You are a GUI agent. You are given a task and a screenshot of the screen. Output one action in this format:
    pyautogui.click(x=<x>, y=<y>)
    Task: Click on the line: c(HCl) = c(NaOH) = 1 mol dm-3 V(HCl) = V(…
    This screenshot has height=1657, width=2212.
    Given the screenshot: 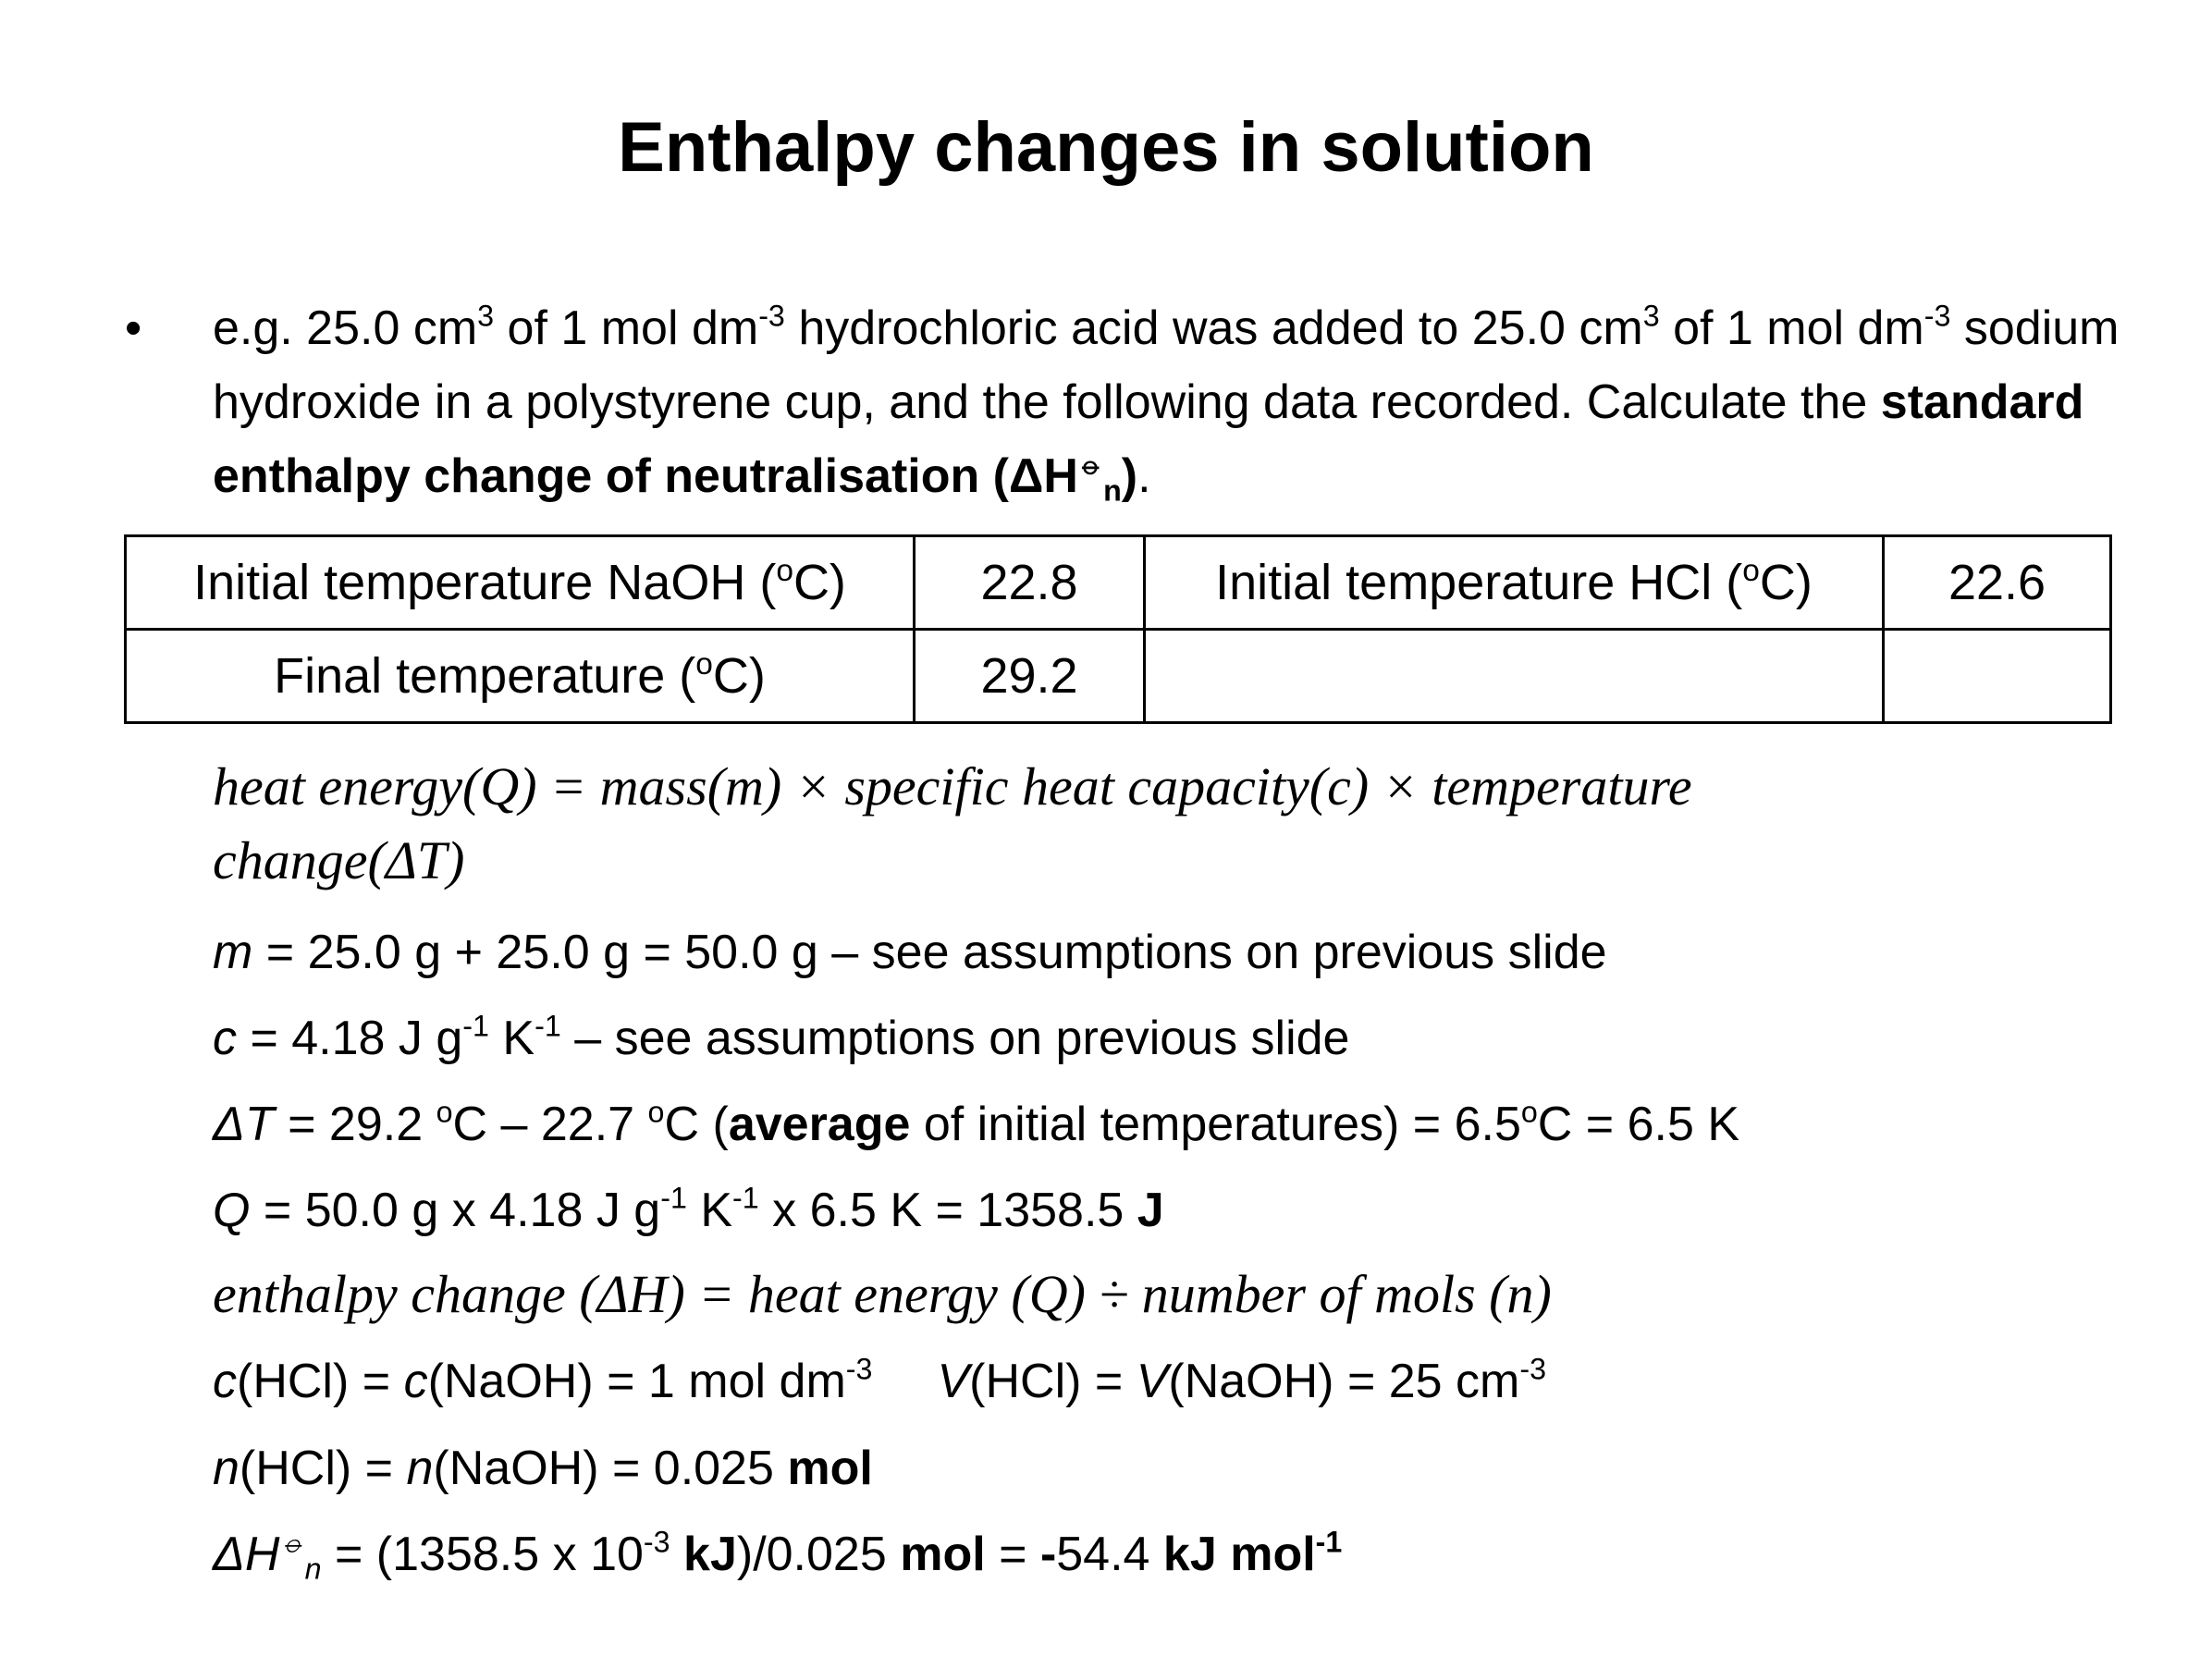 What is the action you would take?
    pyautogui.click(x=880, y=1382)
    